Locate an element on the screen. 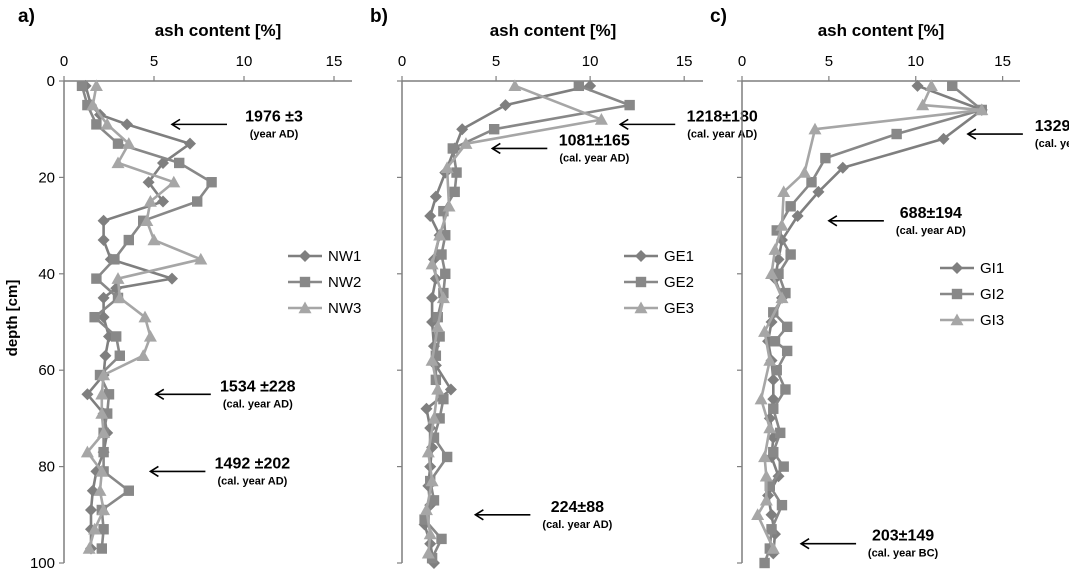 This screenshot has width=1069, height=572. panel-c-legend-label-GI2: GI2 is located at coordinates (992, 294).